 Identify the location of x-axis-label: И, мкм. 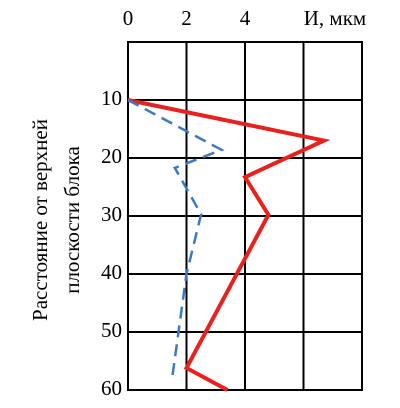
(335, 18).